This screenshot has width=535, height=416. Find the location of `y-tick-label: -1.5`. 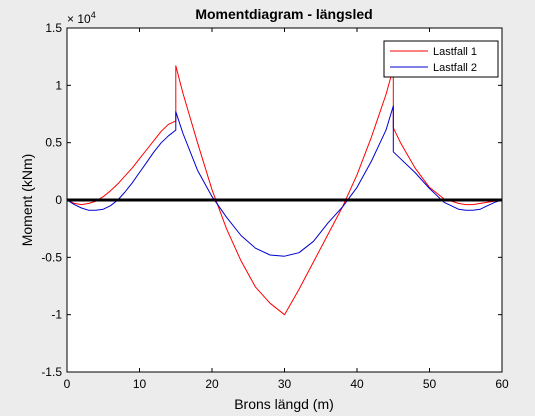

y-tick-label: -1.5 is located at coordinates (51, 372).